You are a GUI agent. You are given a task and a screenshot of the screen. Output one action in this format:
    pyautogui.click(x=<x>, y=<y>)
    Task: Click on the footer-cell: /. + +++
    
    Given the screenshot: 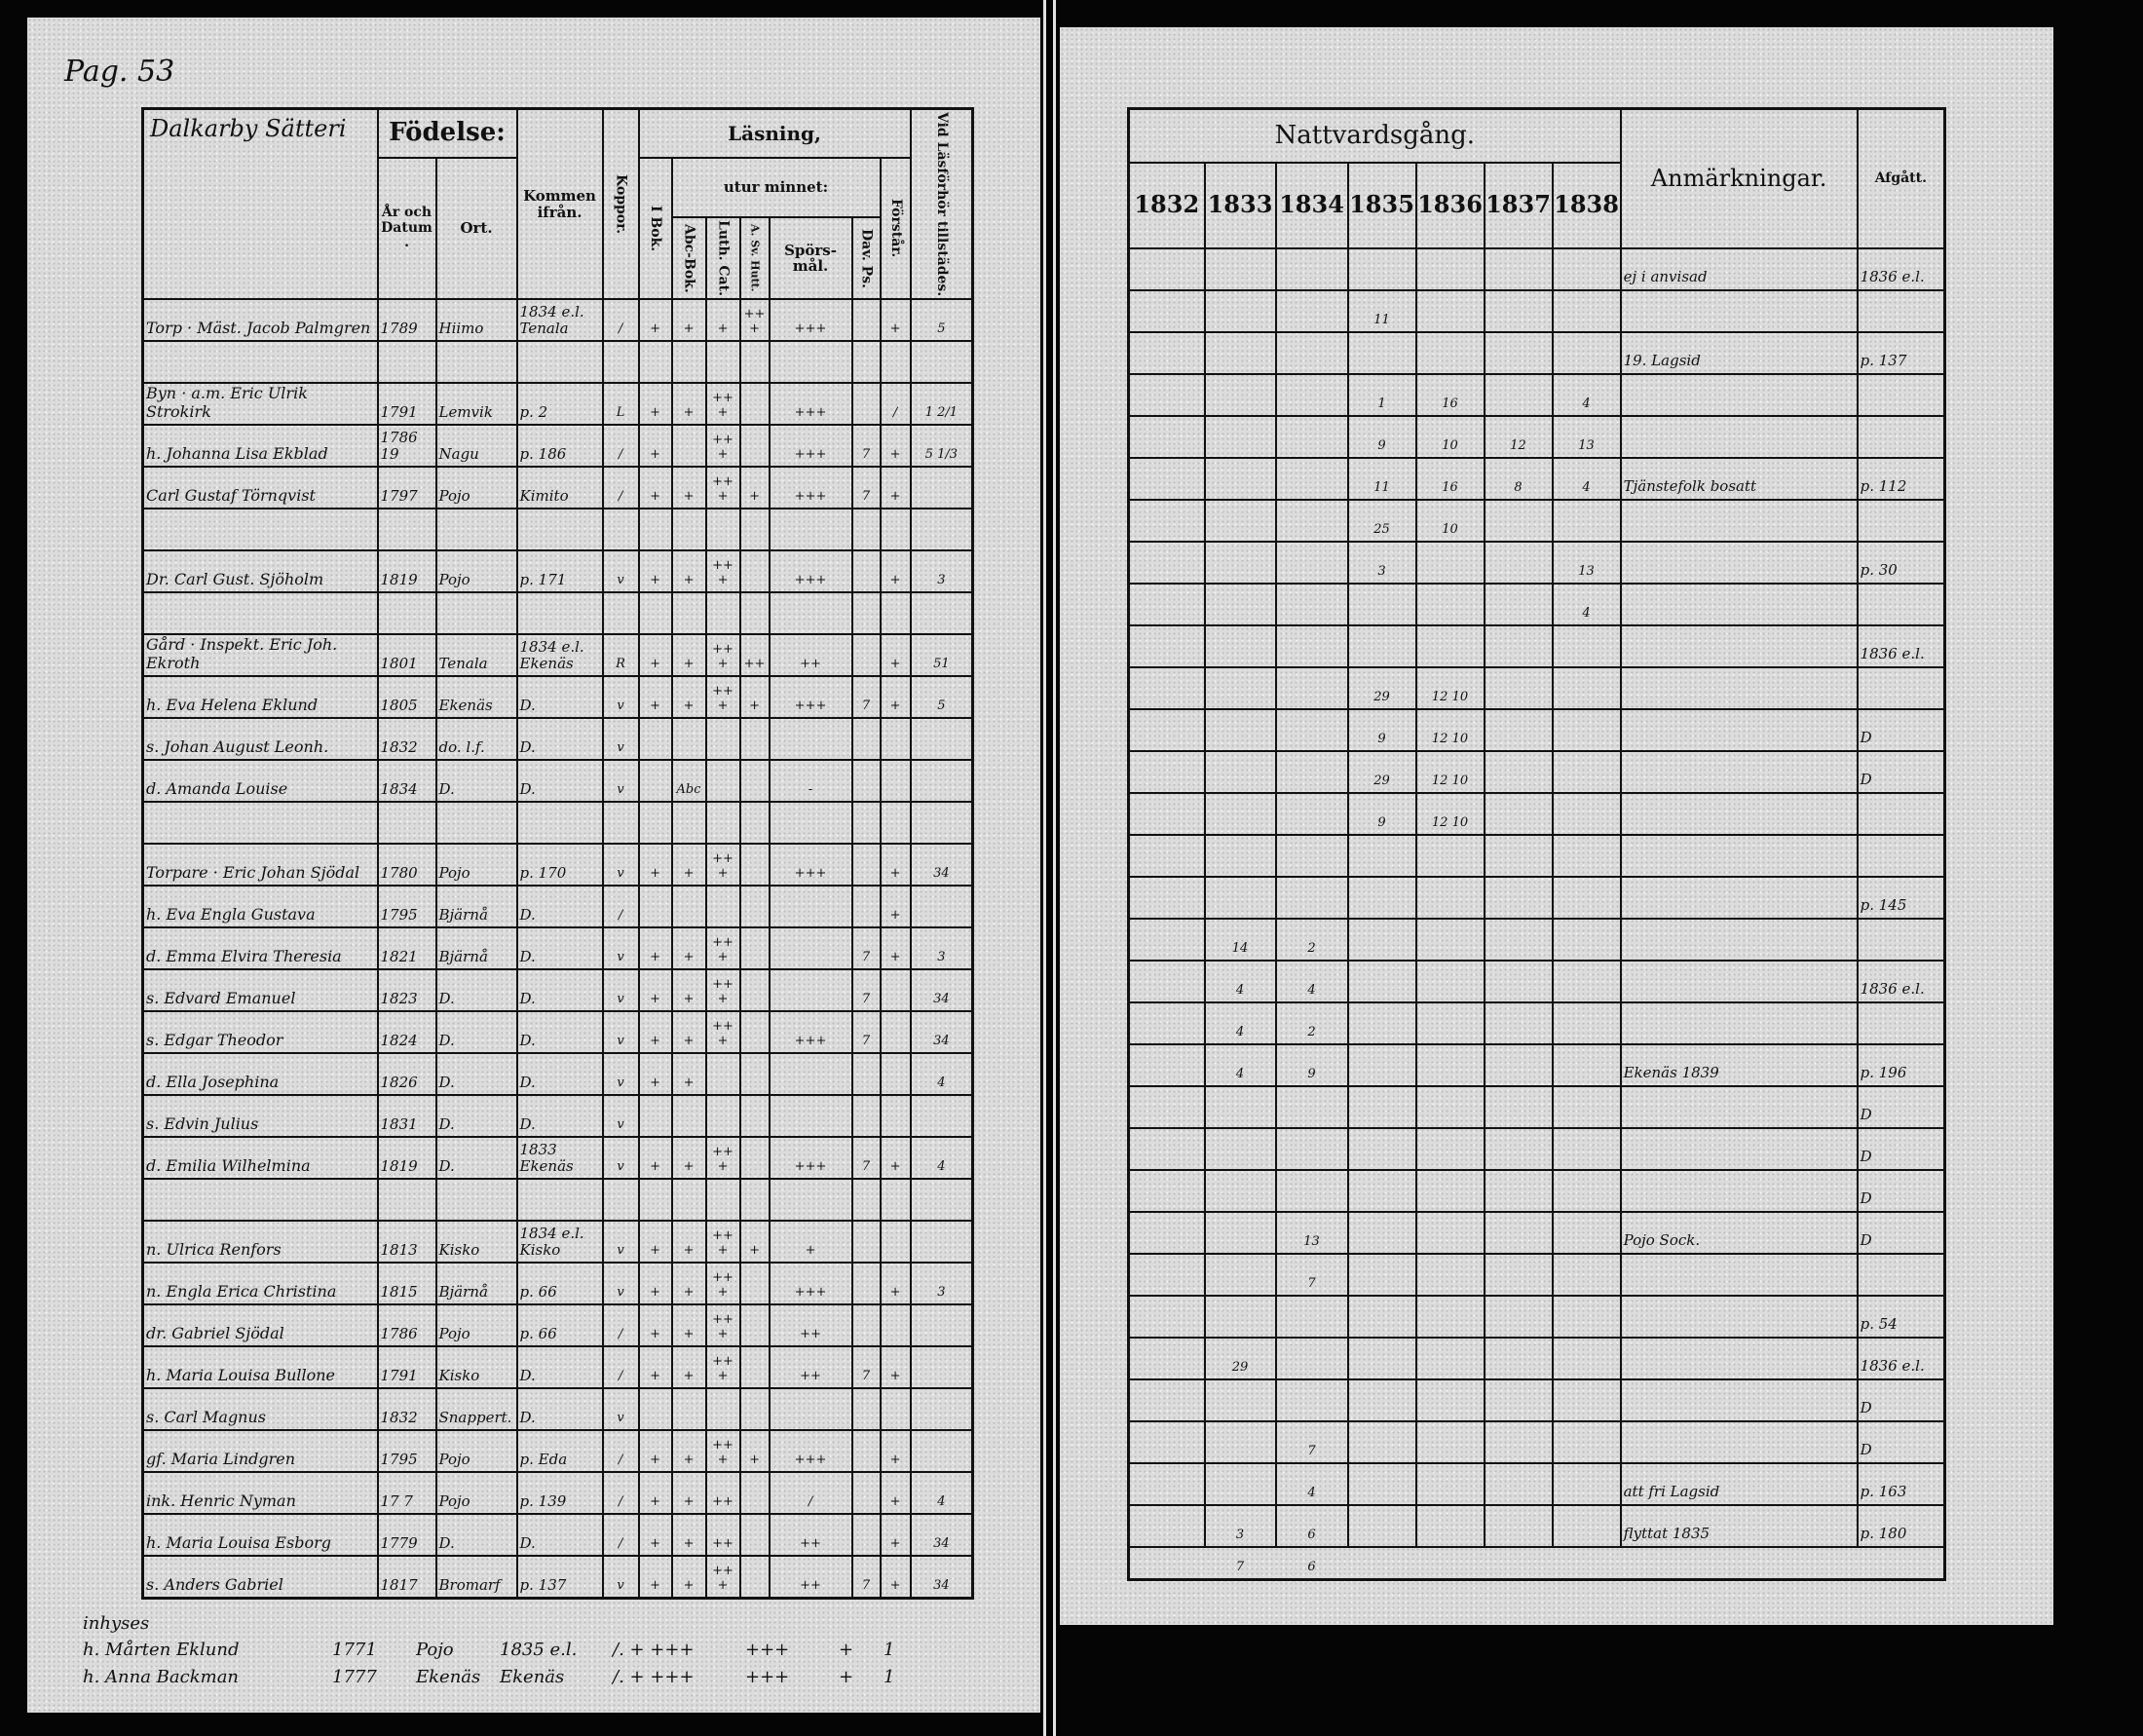 What is the action you would take?
    pyautogui.click(x=654, y=1676)
    